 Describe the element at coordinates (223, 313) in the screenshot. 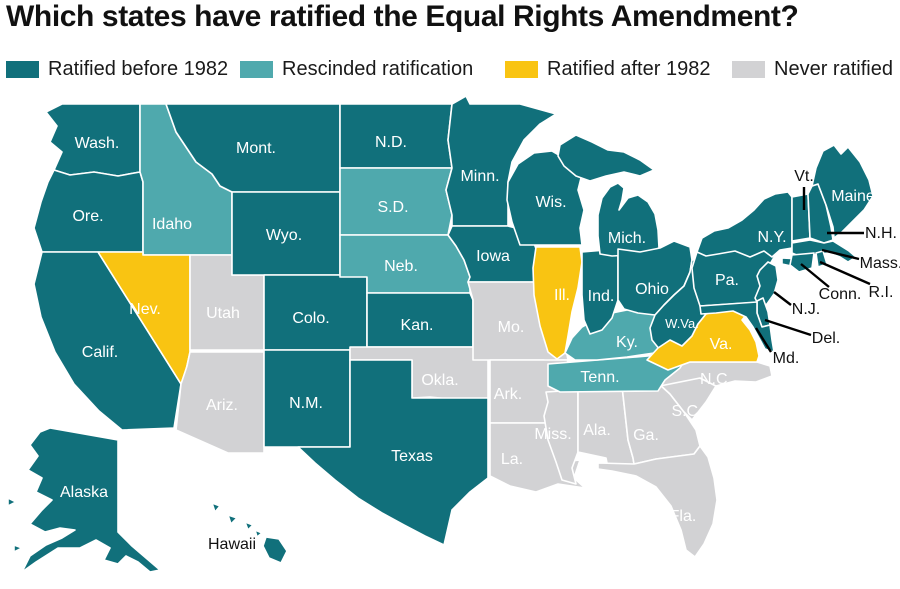

I see `state-label-ut: Utah` at that location.